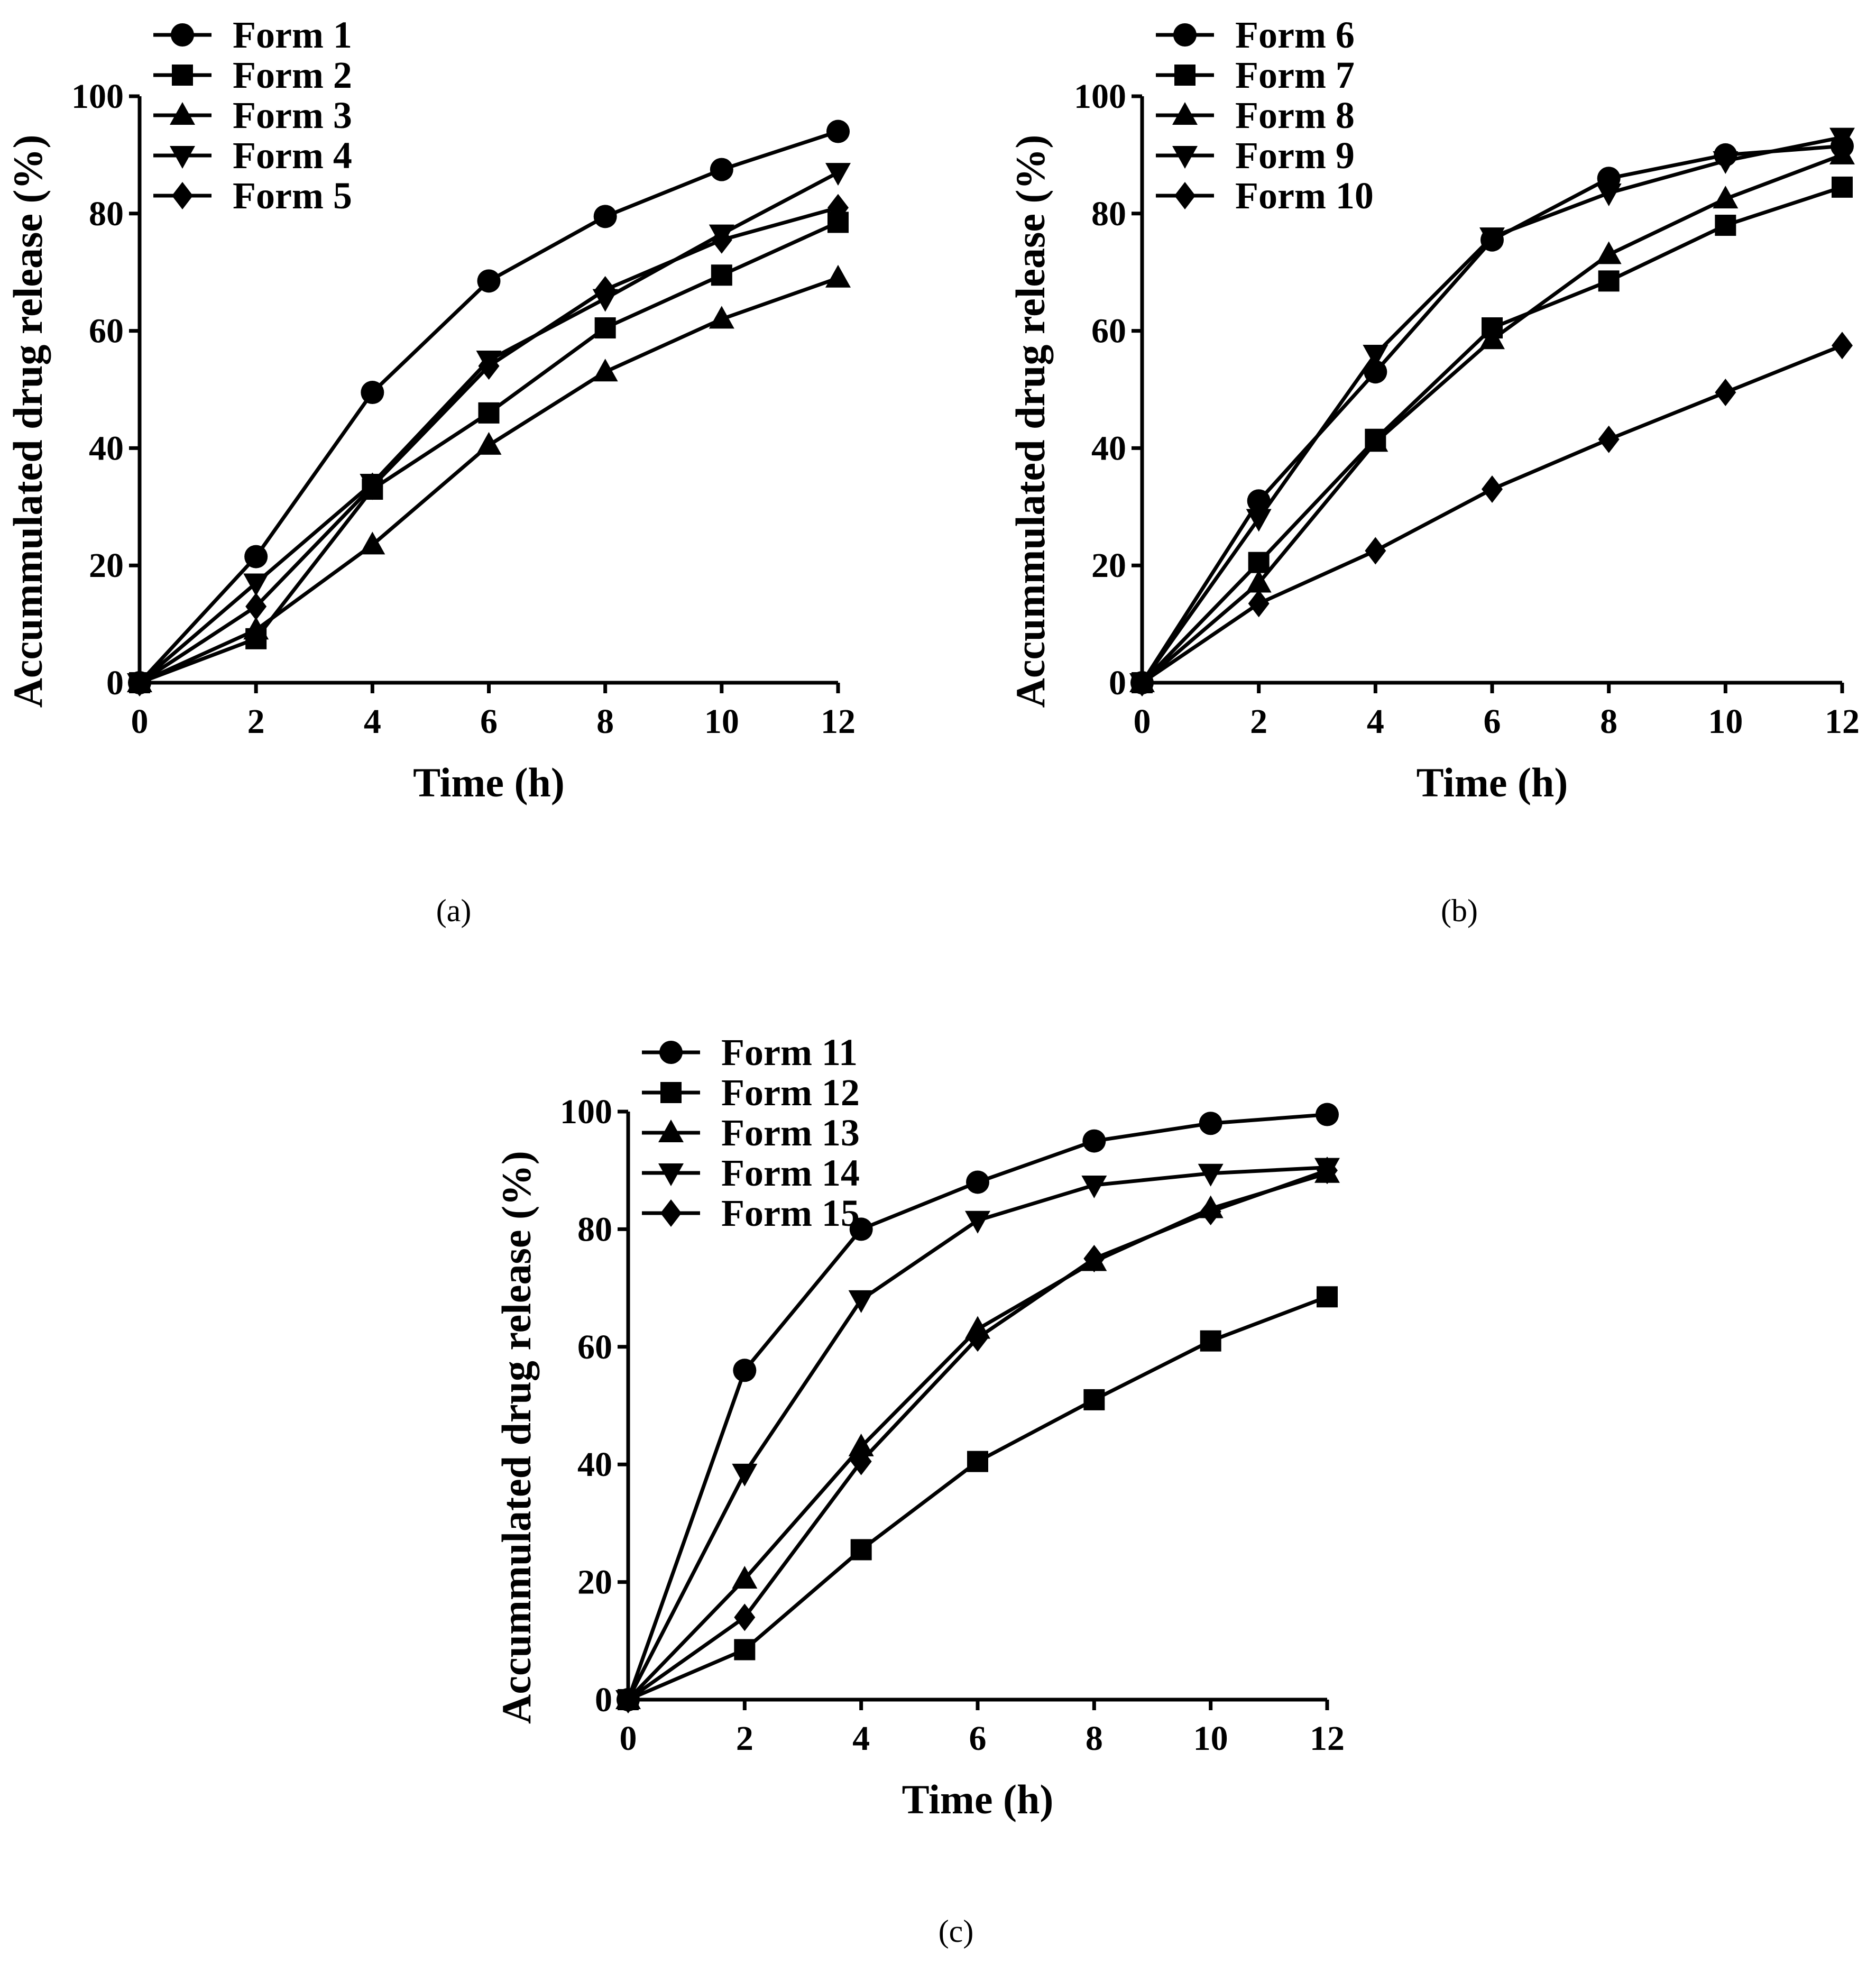 The height and width of the screenshot is (1963, 1876). What do you see at coordinates (1327, 1739) in the screenshot?
I see `x-tick-label-c: 12` at bounding box center [1327, 1739].